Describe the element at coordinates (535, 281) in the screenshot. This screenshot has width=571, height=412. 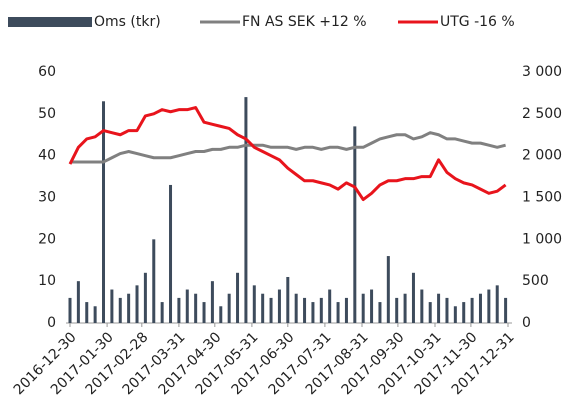
I see `y2-tick-label: 500` at that location.